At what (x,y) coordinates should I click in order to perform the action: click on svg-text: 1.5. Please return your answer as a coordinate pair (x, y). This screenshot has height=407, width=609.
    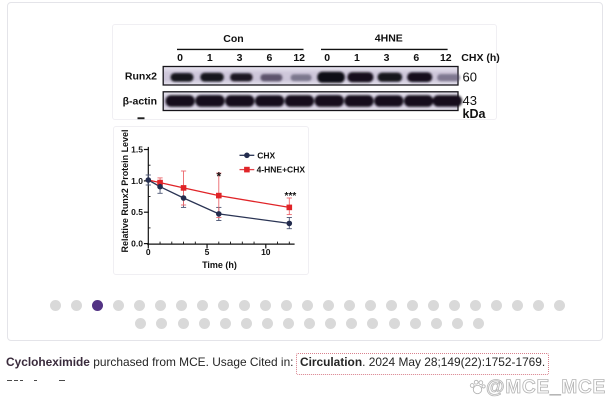
    Looking at the image, I should click on (137, 150).